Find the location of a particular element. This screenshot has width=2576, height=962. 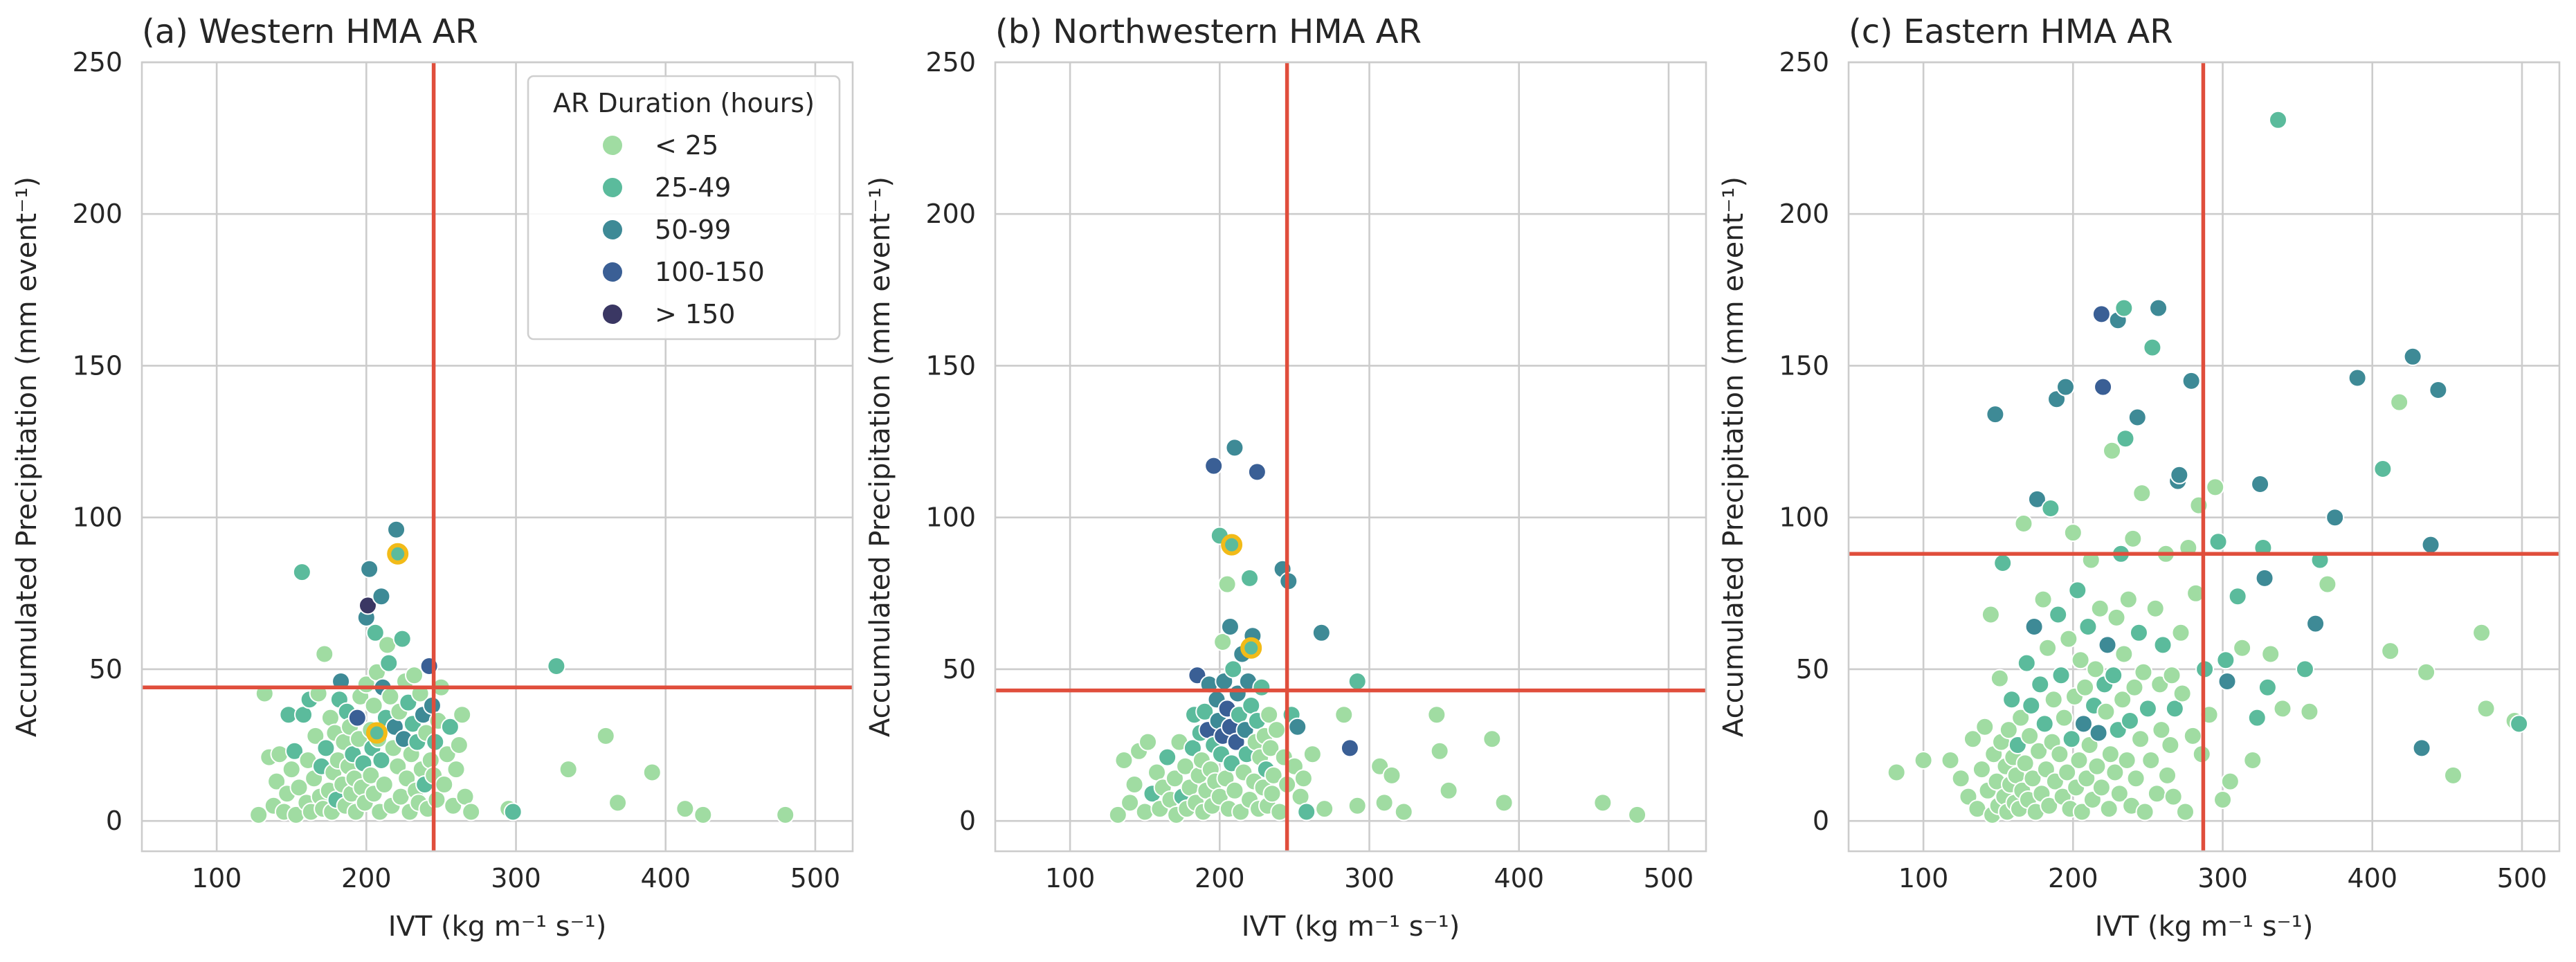

x-tick-label: 100 is located at coordinates (1070, 878).